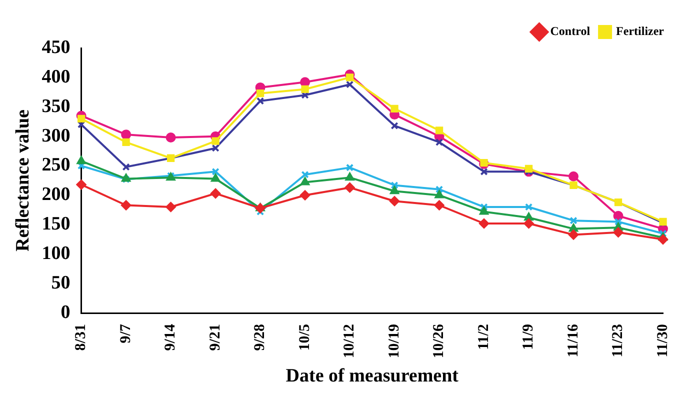  Describe the element at coordinates (23, 181) in the screenshot. I see `y-axis-title: Reflectance value` at that location.